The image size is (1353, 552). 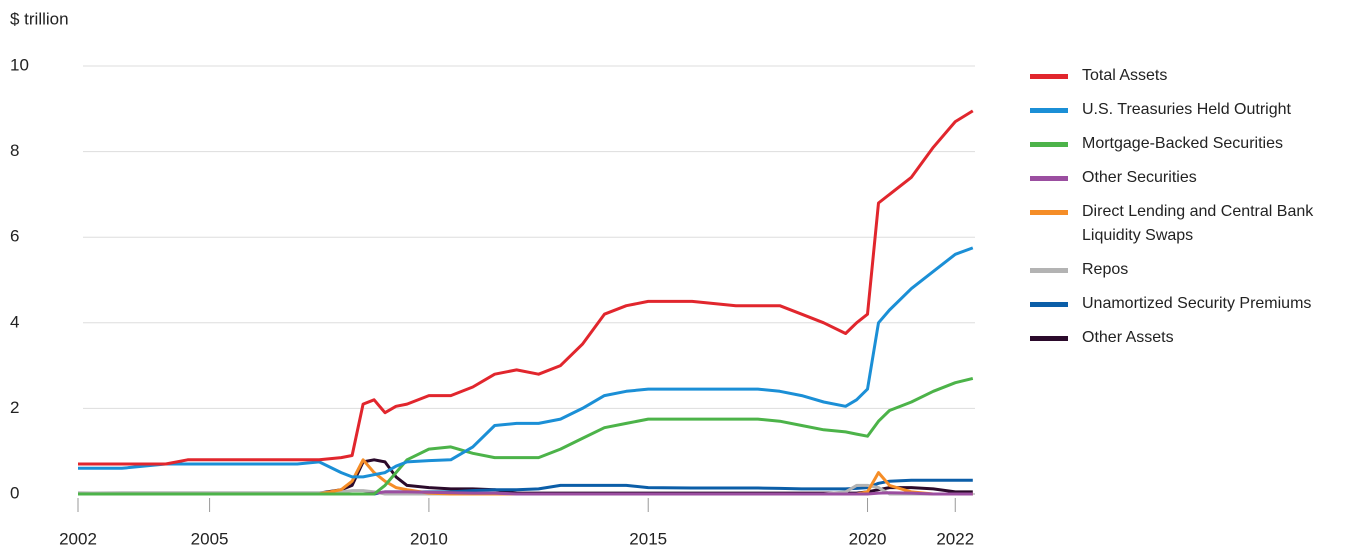 What do you see at coordinates (868, 538) in the screenshot?
I see `x-tick-label: 2020` at bounding box center [868, 538].